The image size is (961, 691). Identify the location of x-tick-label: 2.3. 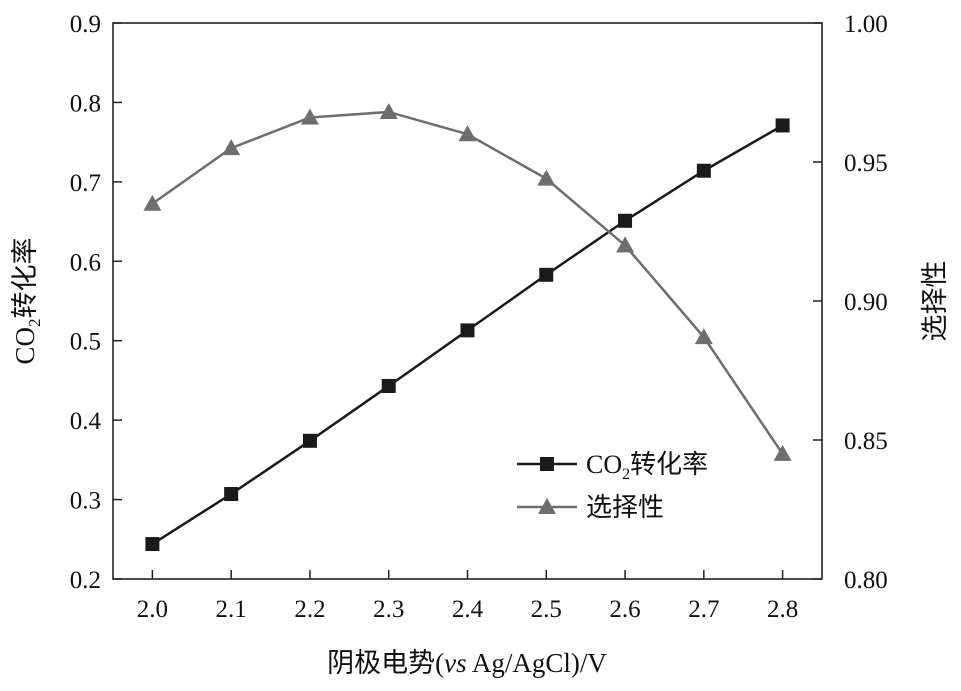
(388, 609).